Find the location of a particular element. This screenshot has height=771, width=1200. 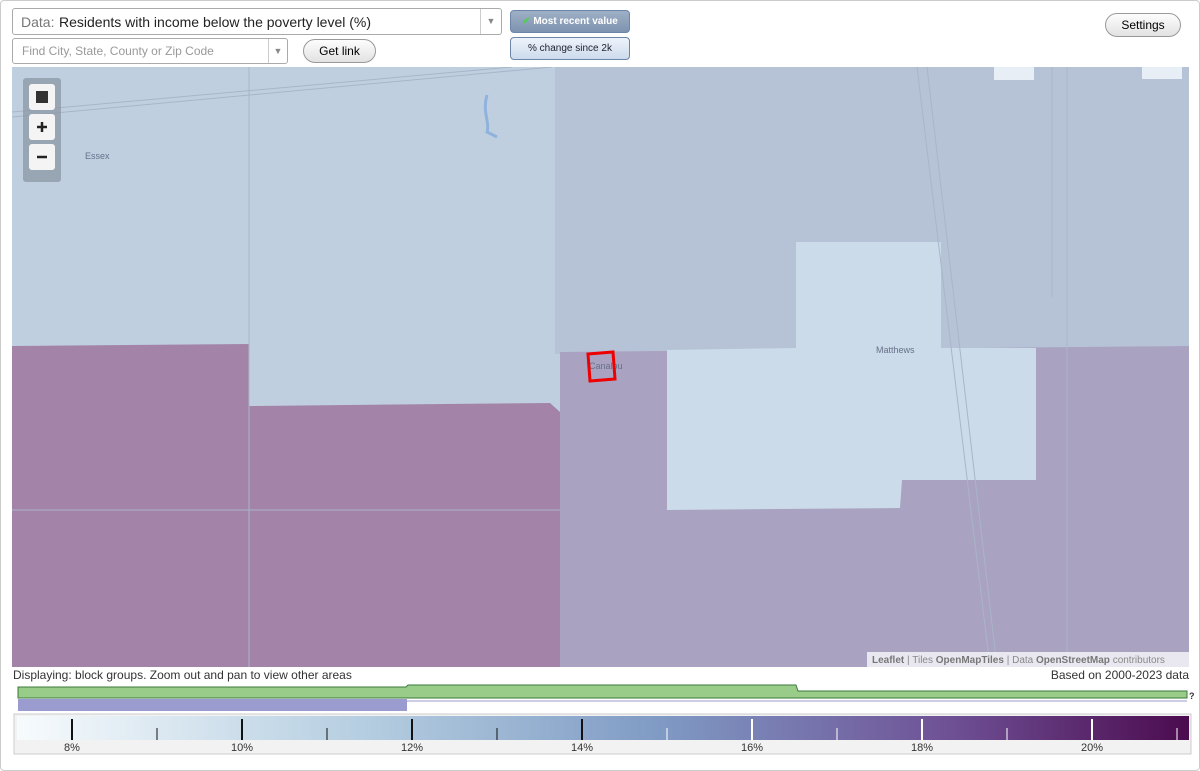

selected-area is located at coordinates (601, 366).